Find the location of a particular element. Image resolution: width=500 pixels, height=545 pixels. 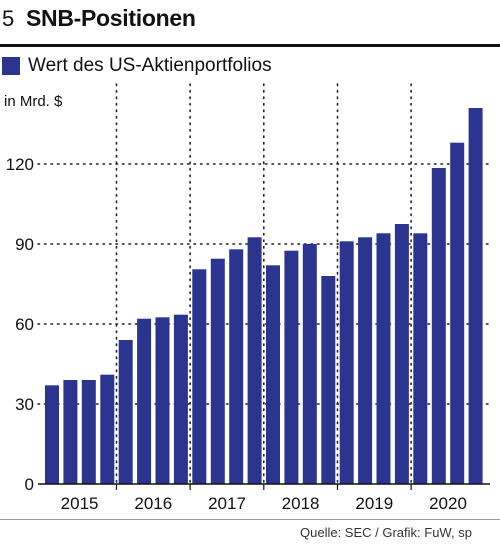

y-tick-label: 0 is located at coordinates (29, 484).